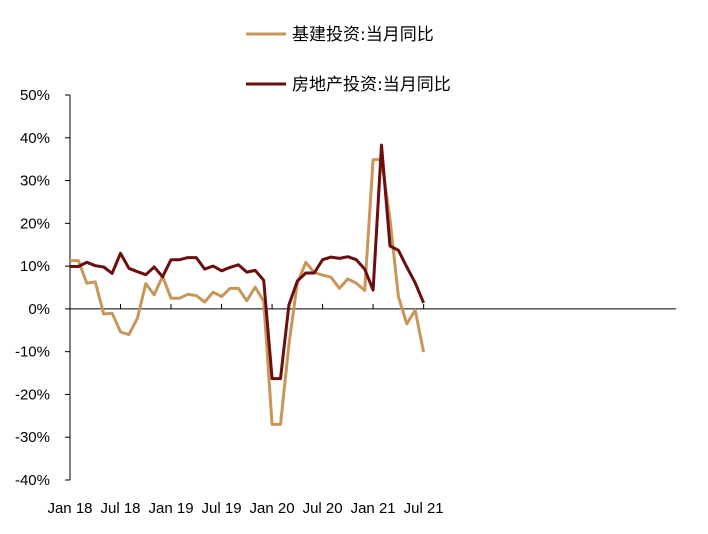 The width and height of the screenshot is (708, 534). Describe the element at coordinates (35, 266) in the screenshot. I see `y-tick-label: 10%` at that location.